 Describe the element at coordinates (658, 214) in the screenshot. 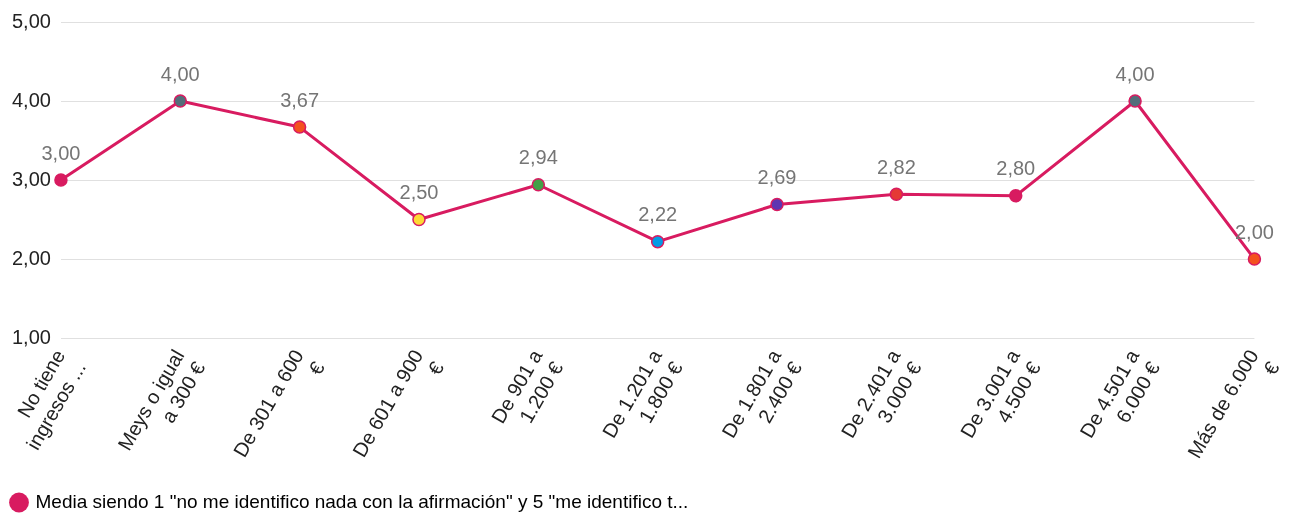

I see `data-label: 2,22` at that location.